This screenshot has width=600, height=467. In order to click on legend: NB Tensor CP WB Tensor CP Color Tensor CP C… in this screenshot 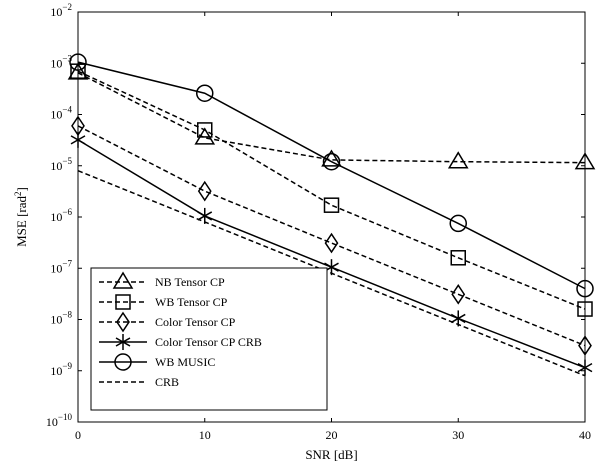, I will do `click(209, 339)`.